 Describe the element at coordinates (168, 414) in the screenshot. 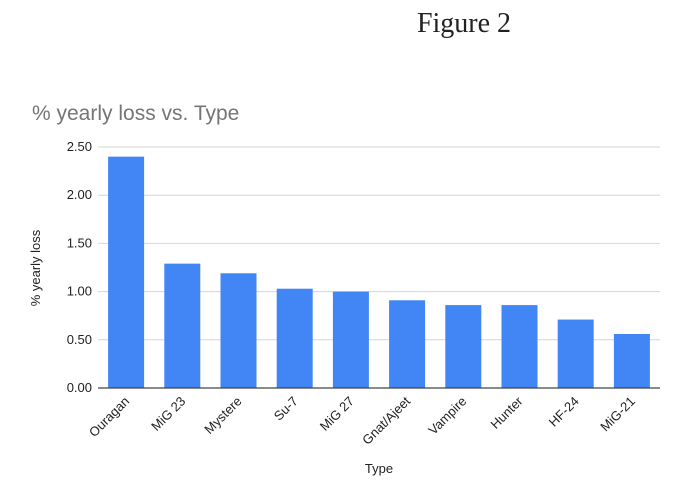

I see `x-tick-label: MiG 23` at that location.